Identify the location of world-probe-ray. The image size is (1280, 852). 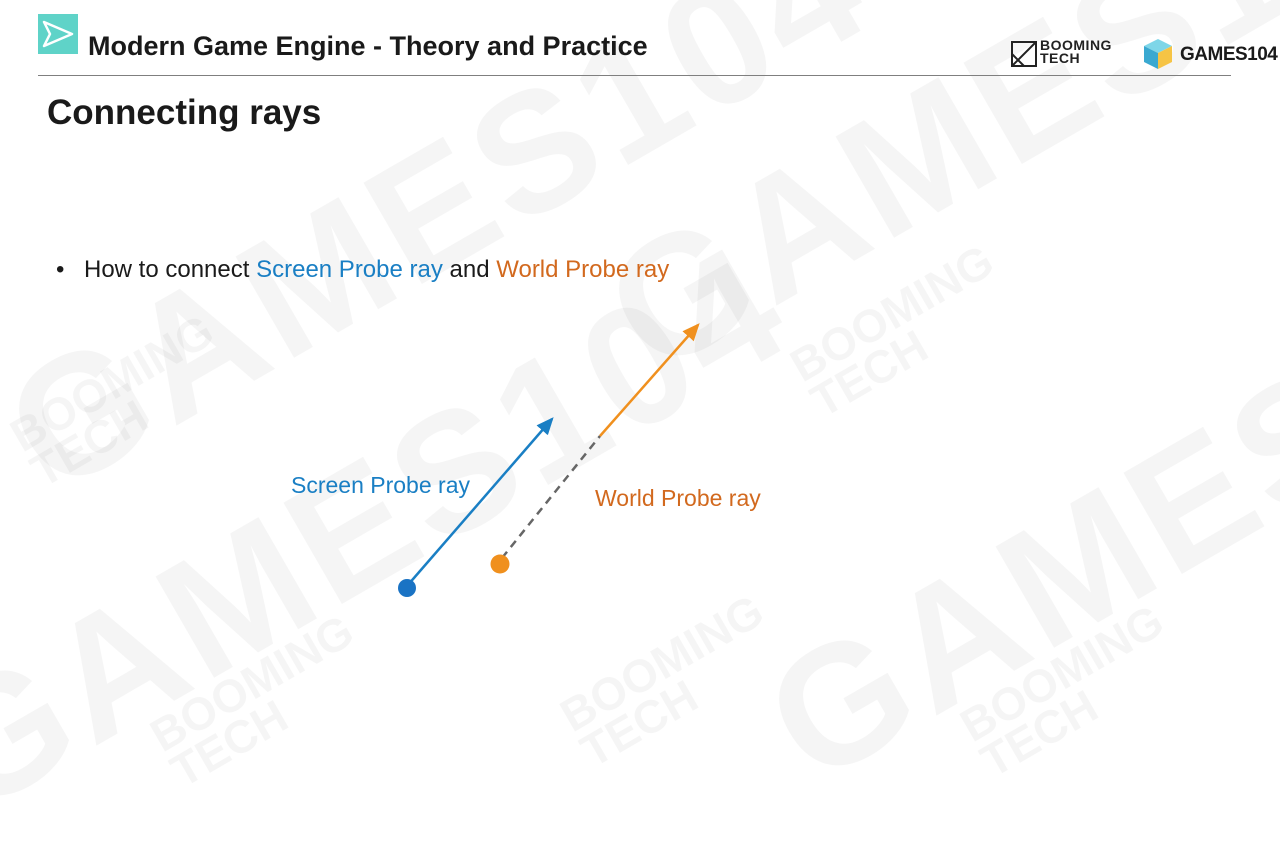
(649, 380).